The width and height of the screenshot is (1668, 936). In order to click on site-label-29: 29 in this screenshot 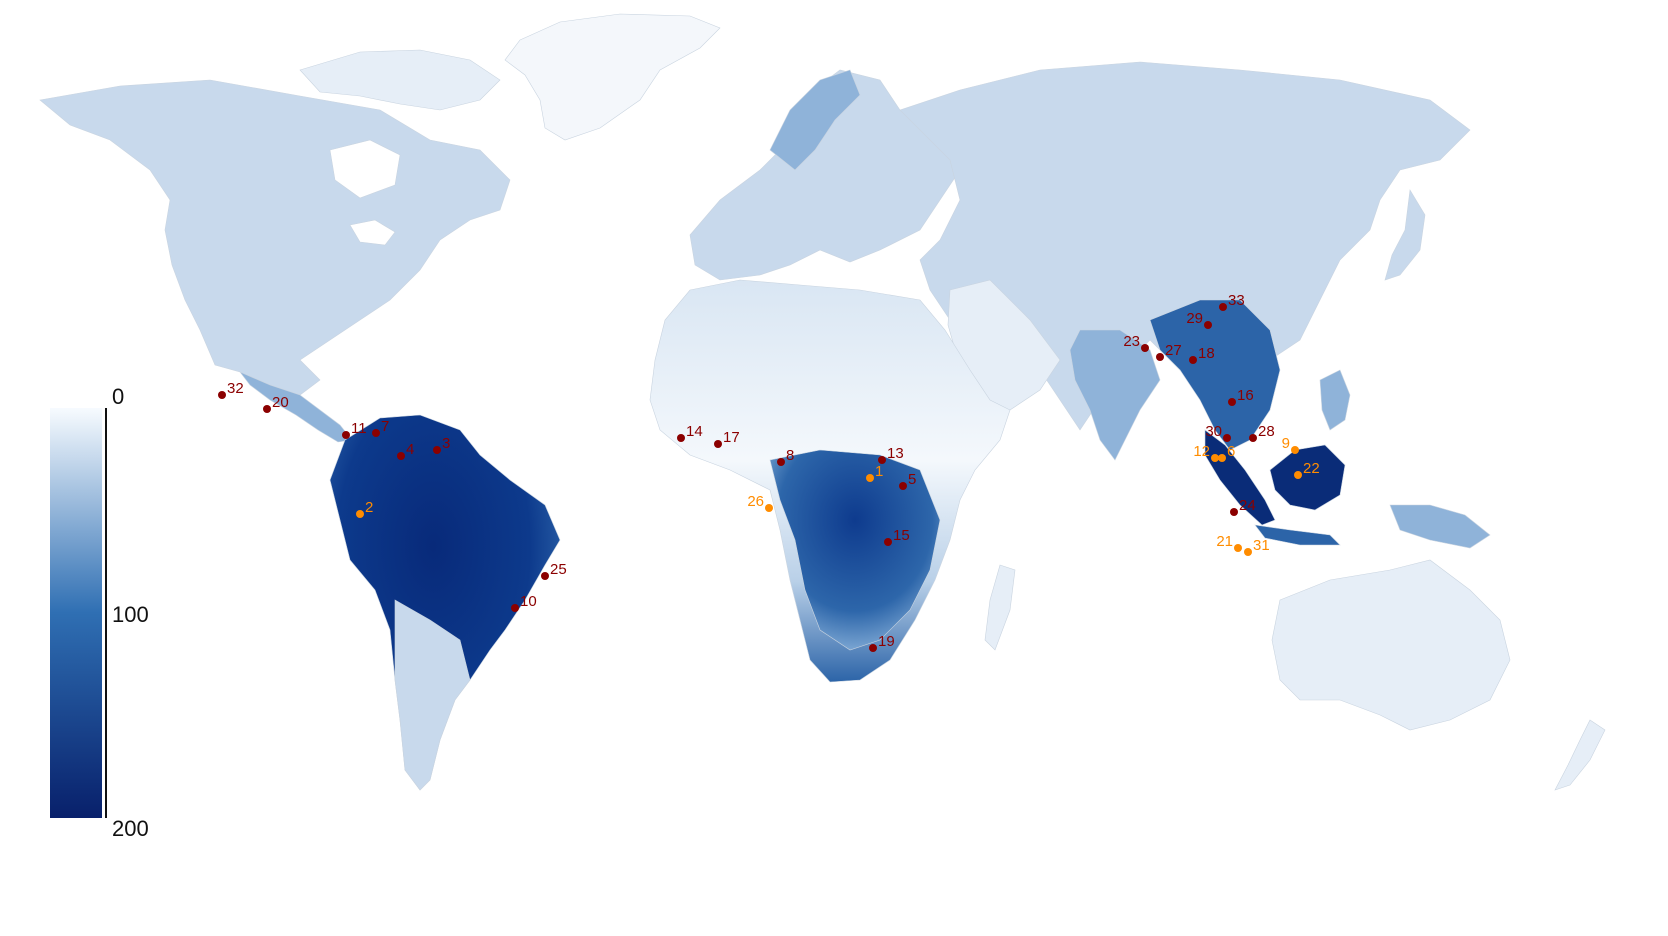, I will do `click(1194, 318)`.